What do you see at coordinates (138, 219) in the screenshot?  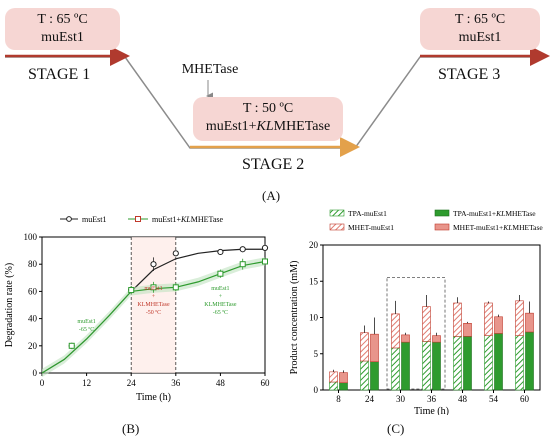 I see `legend-marker-combo` at bounding box center [138, 219].